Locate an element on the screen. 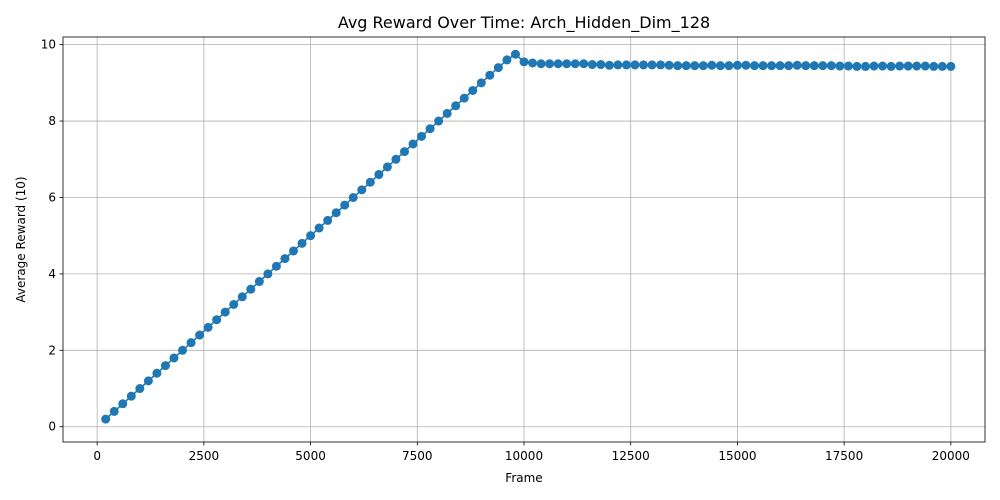 The width and height of the screenshot is (1000, 500). y-tick-label: 4 is located at coordinates (52, 274).